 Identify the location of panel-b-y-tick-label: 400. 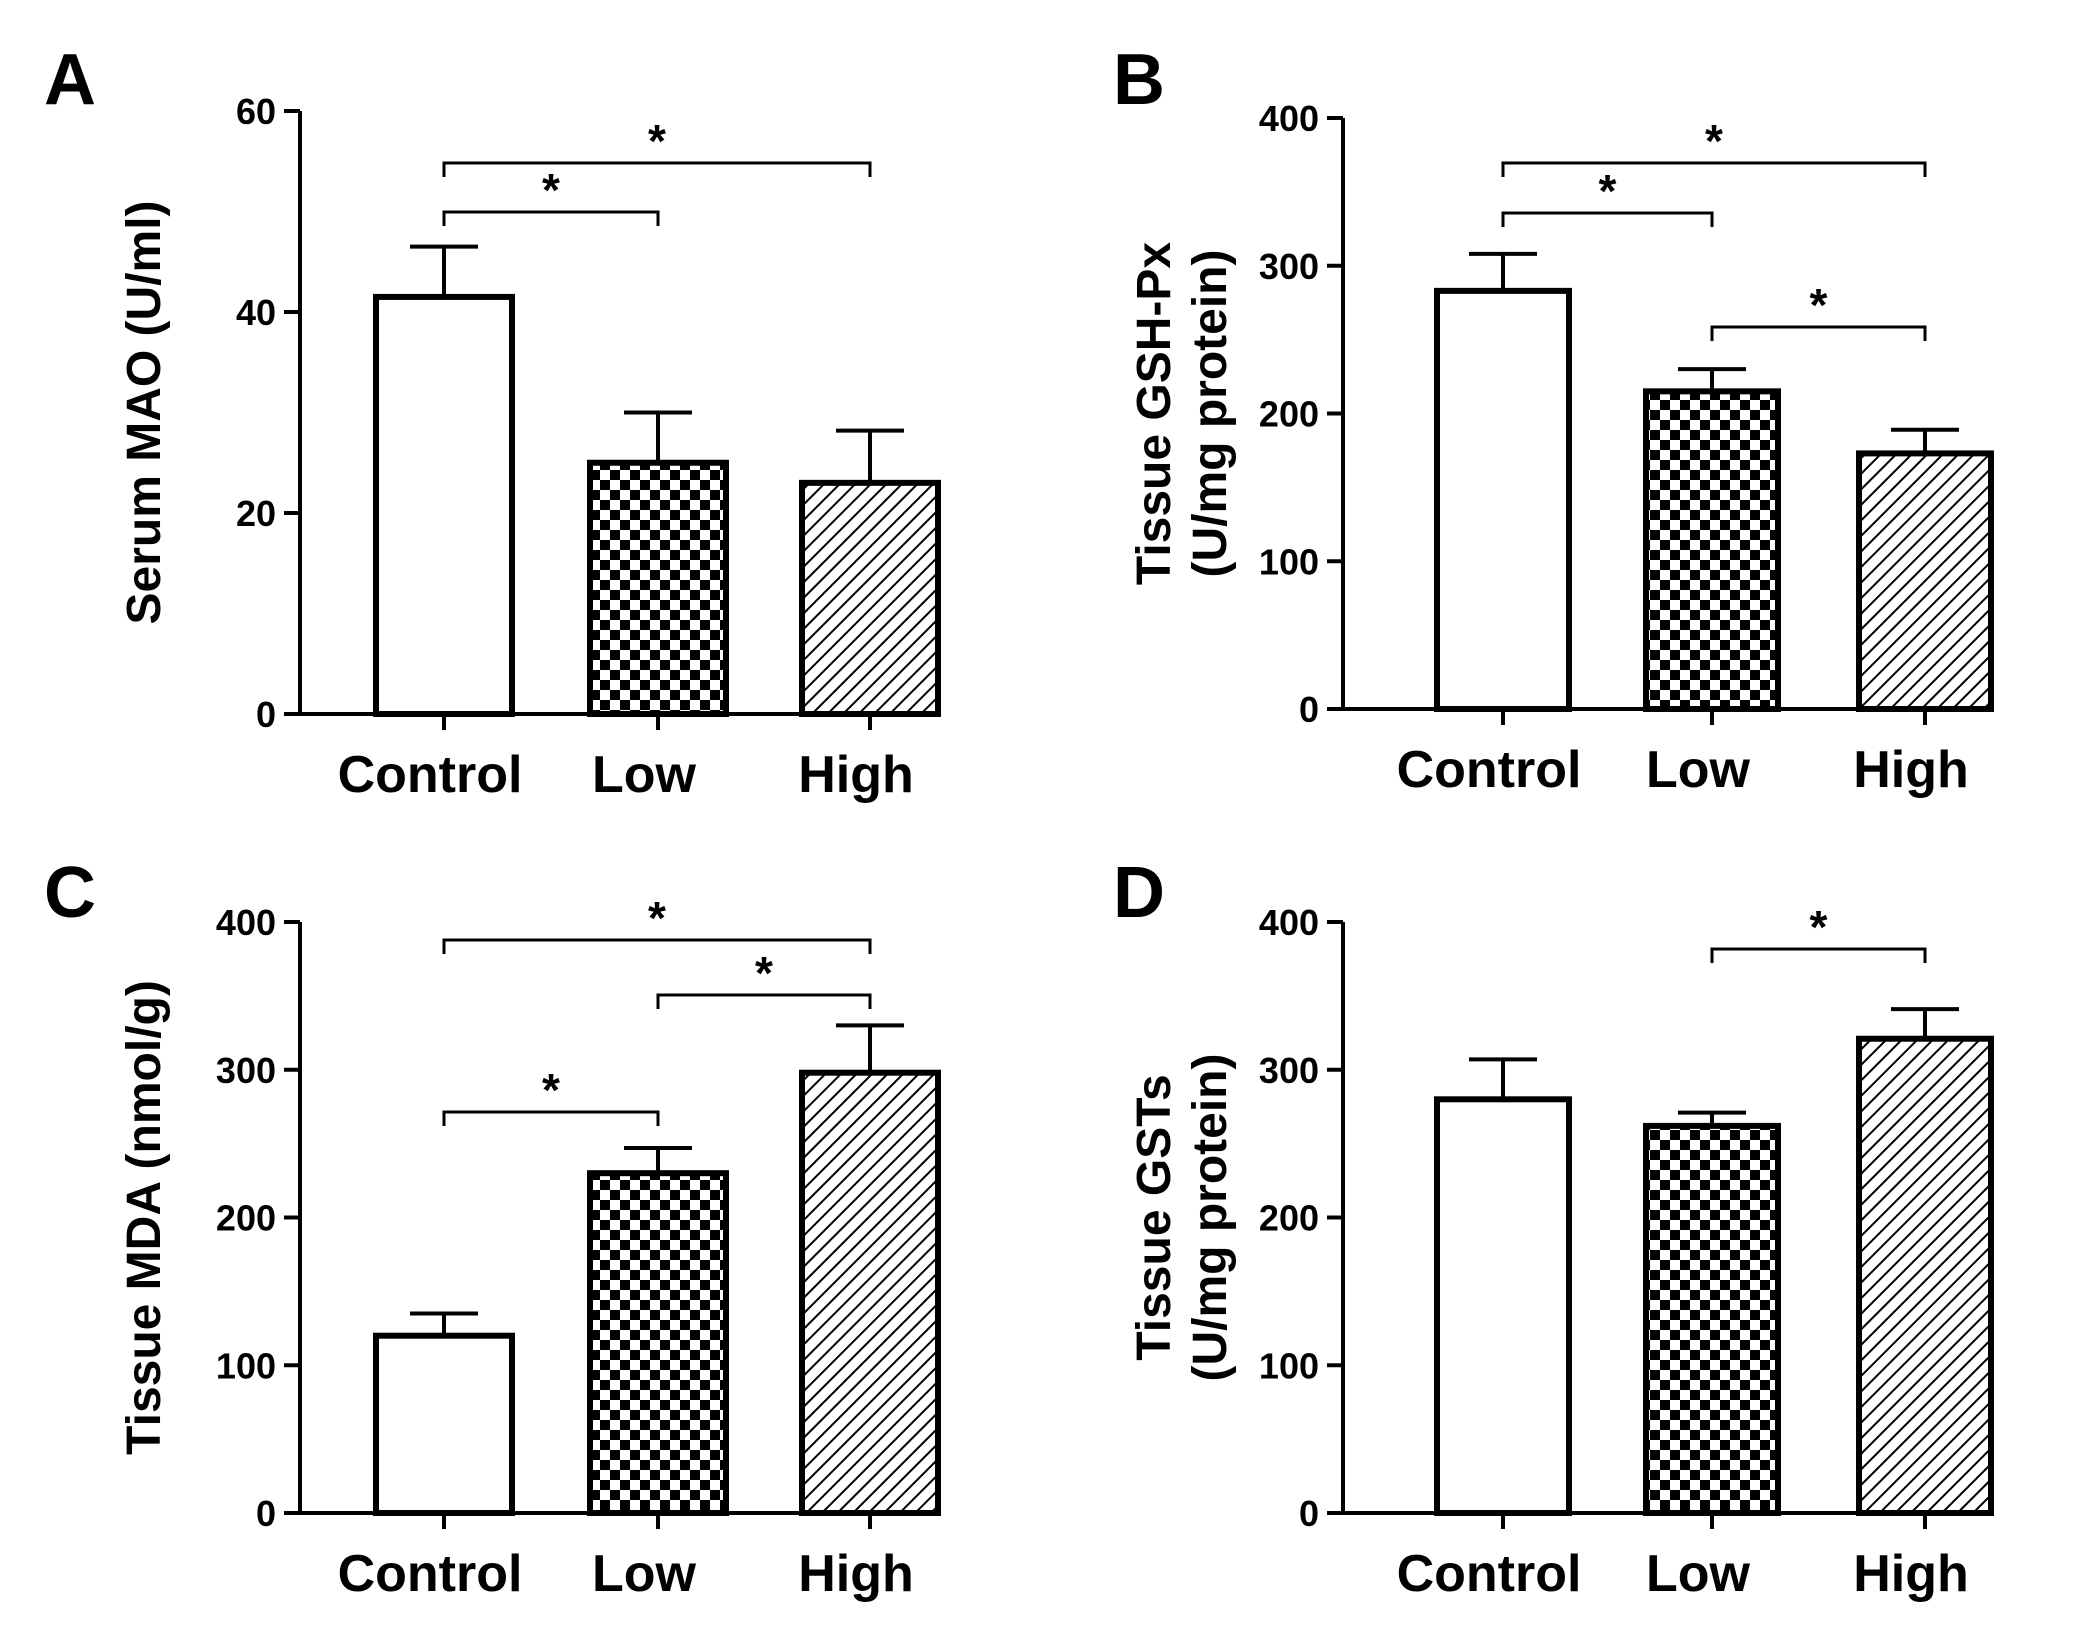
(1289, 118).